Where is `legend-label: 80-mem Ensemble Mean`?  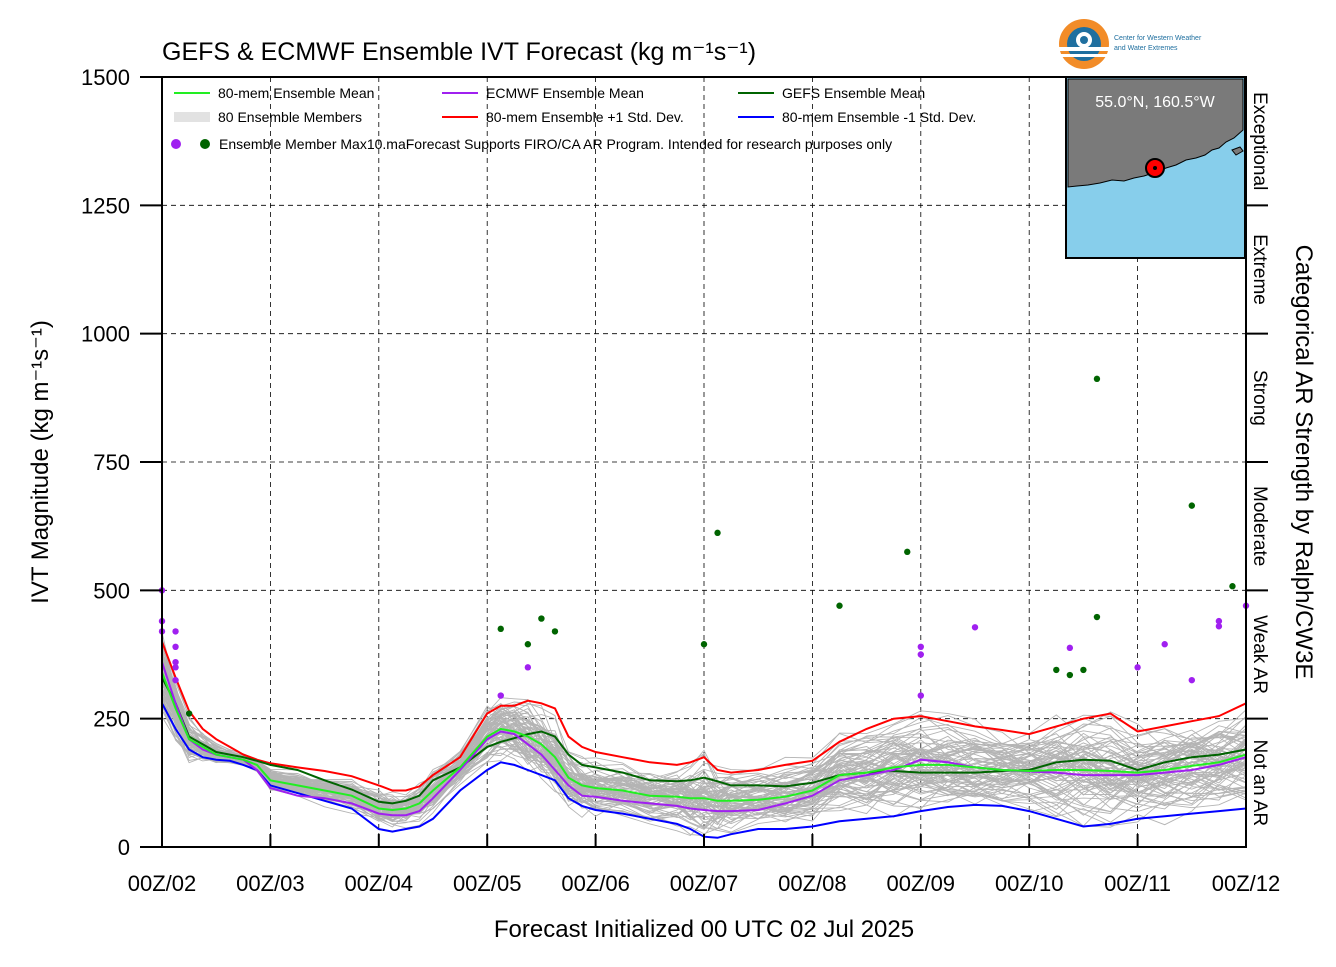
legend-label: 80-mem Ensemble Mean is located at coordinates (296, 93).